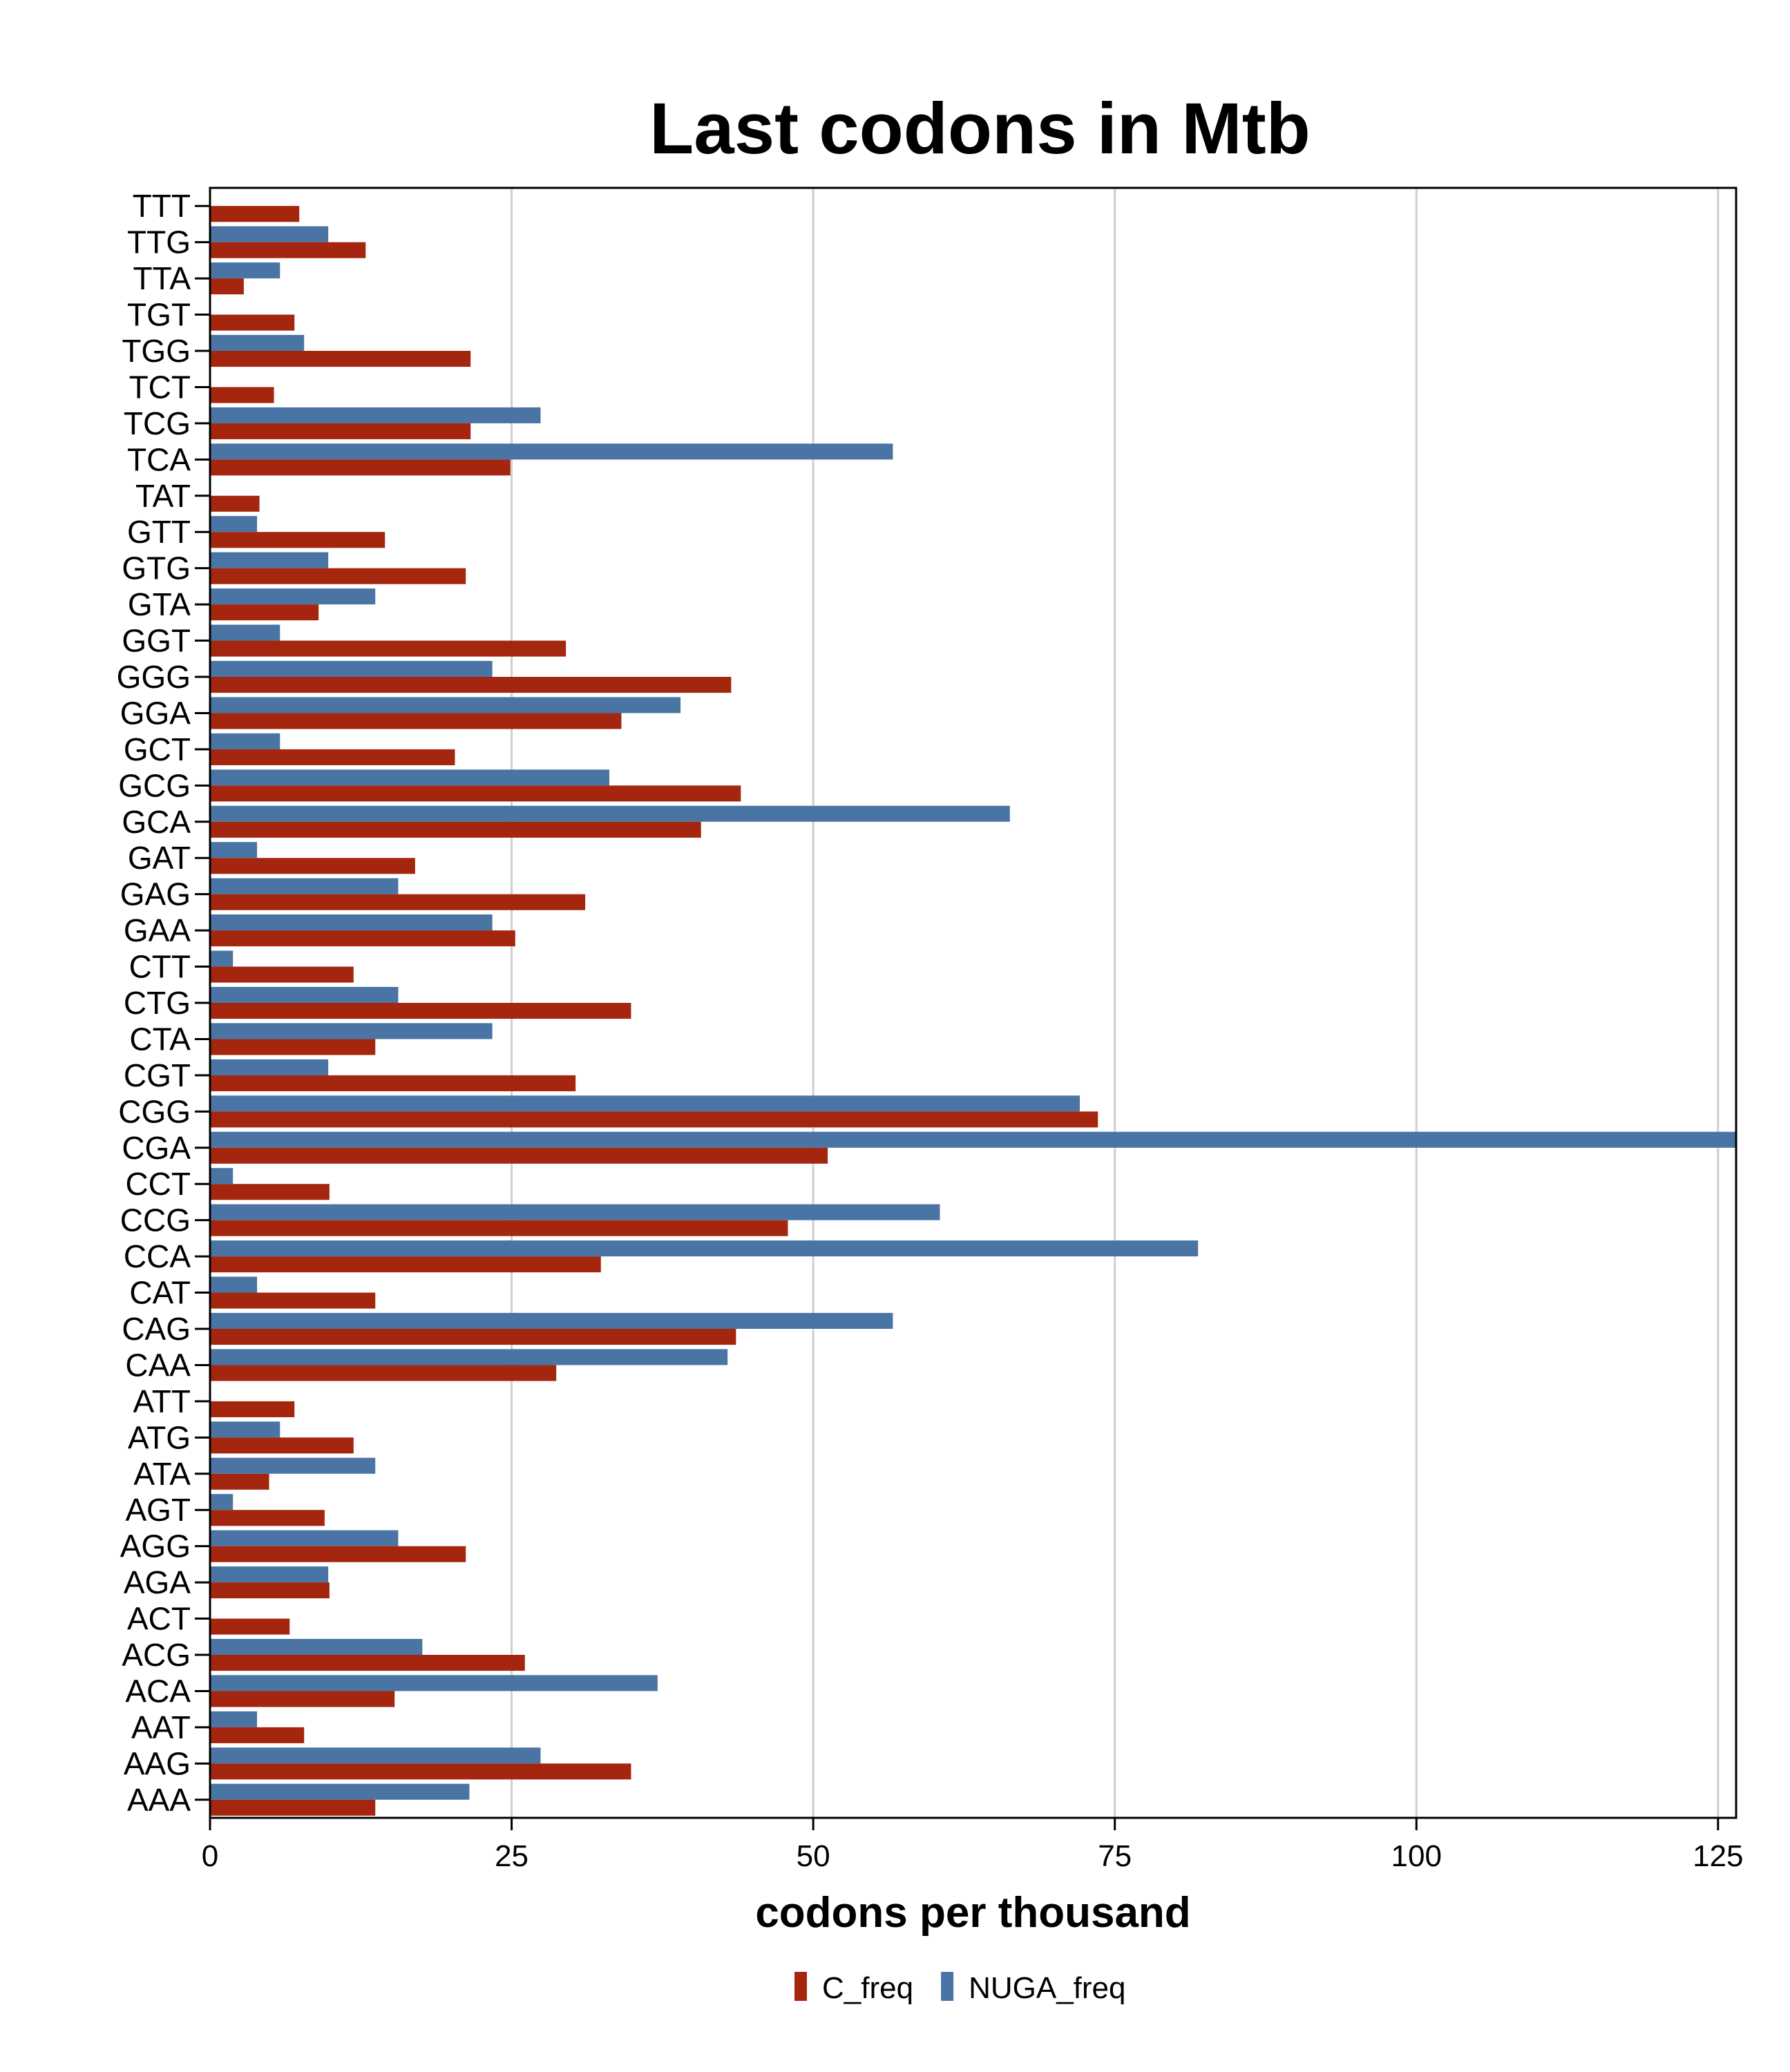  Describe the element at coordinates (421, 1011) in the screenshot. I see `bar-C_freq-CTG` at that location.